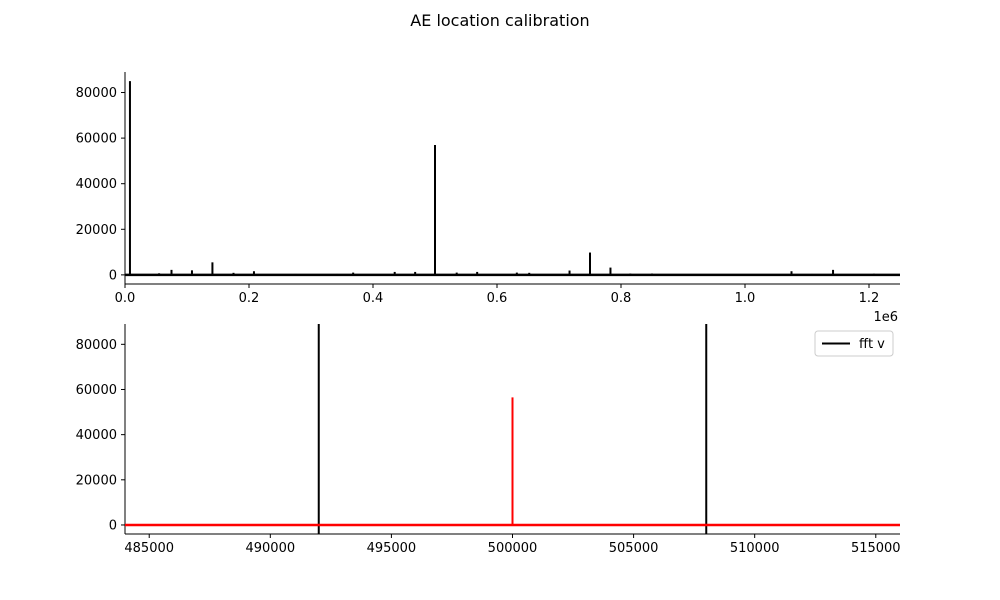 The height and width of the screenshot is (600, 1000). I want to click on bottom-x-tick-label: 500000, so click(513, 548).